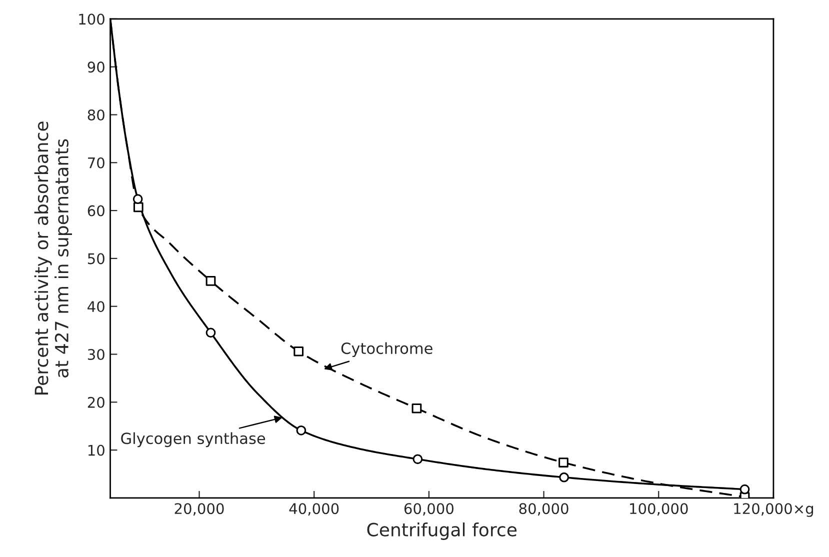 This screenshot has height=557, width=829. Describe the element at coordinates (96, 354) in the screenshot. I see `y-tick-label: 30` at that location.